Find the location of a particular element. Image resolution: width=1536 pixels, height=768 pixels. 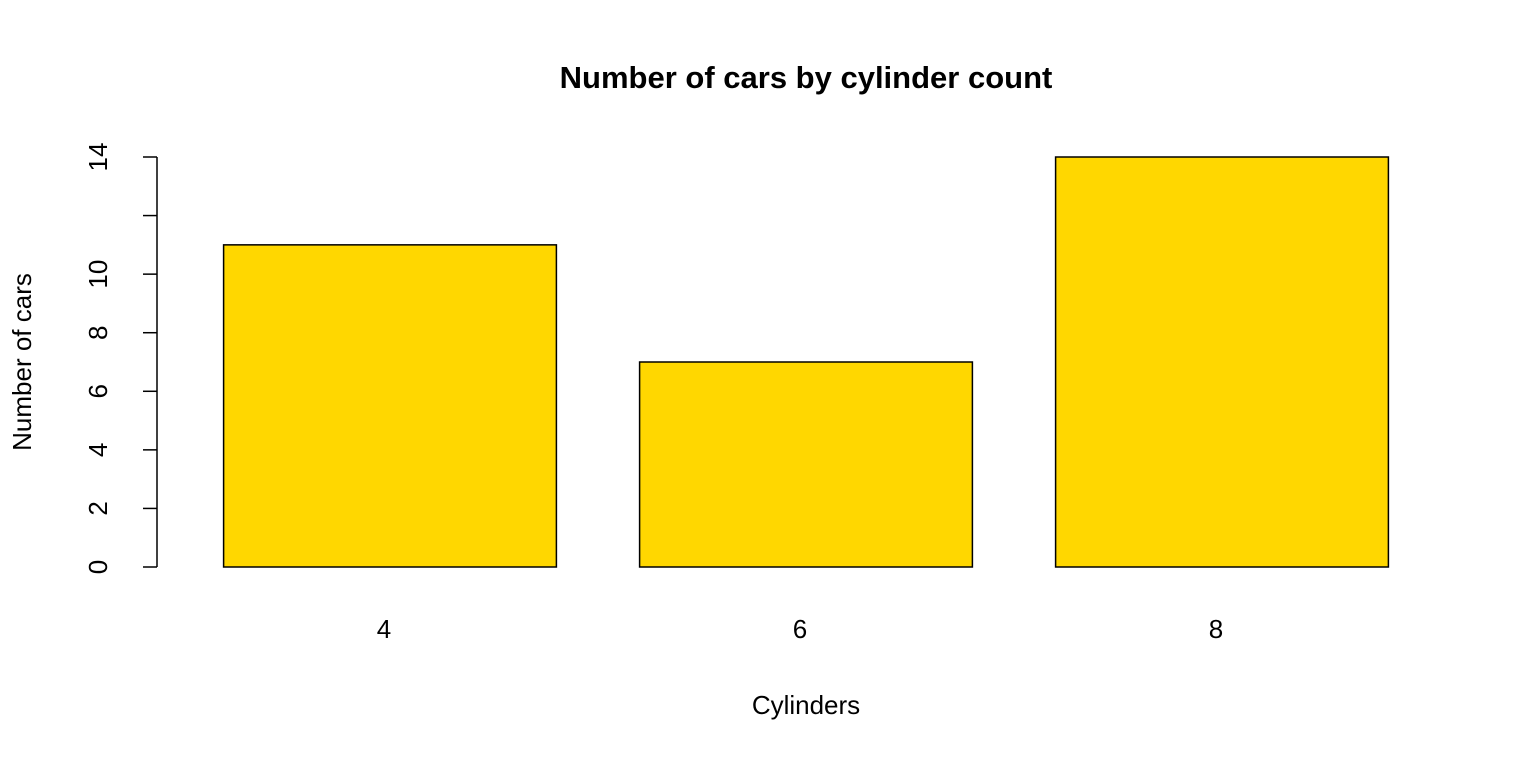

y-tick-label: 14 is located at coordinates (98, 157).